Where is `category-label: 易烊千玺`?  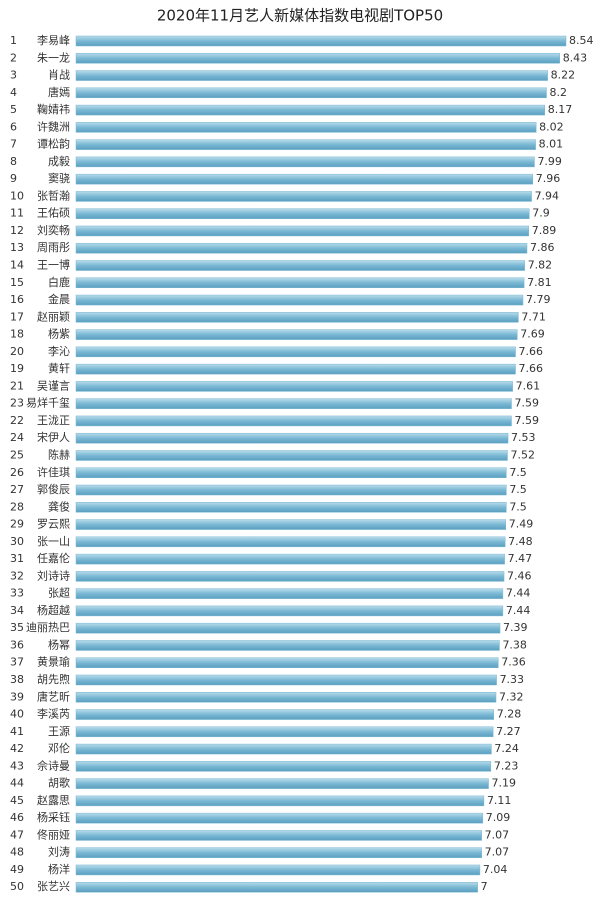 category-label: 易烊千玺 is located at coordinates (48, 403).